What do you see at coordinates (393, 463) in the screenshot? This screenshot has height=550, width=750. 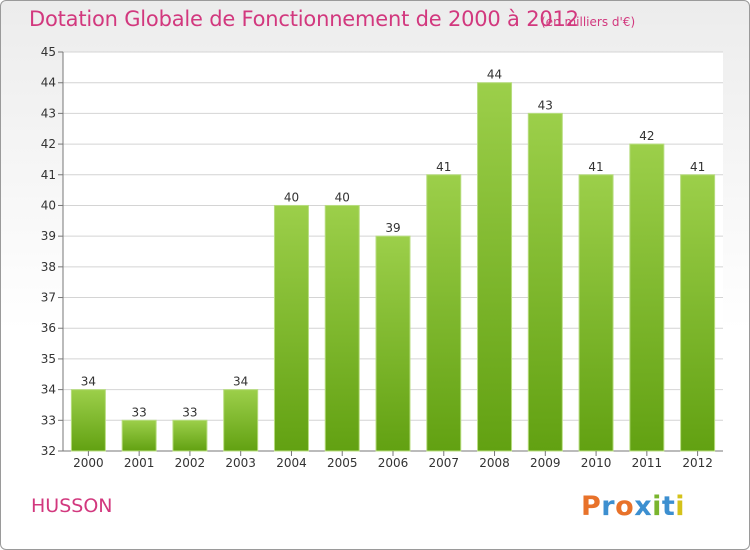 I see `x-tick-label: 2006` at bounding box center [393, 463].